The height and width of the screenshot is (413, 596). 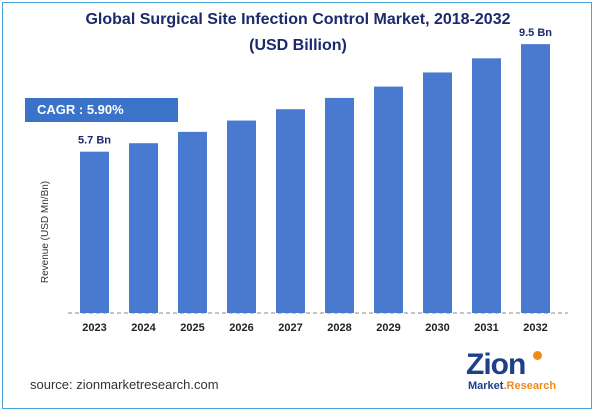 I want to click on data-label: 5.7 Bn, so click(x=94, y=141).